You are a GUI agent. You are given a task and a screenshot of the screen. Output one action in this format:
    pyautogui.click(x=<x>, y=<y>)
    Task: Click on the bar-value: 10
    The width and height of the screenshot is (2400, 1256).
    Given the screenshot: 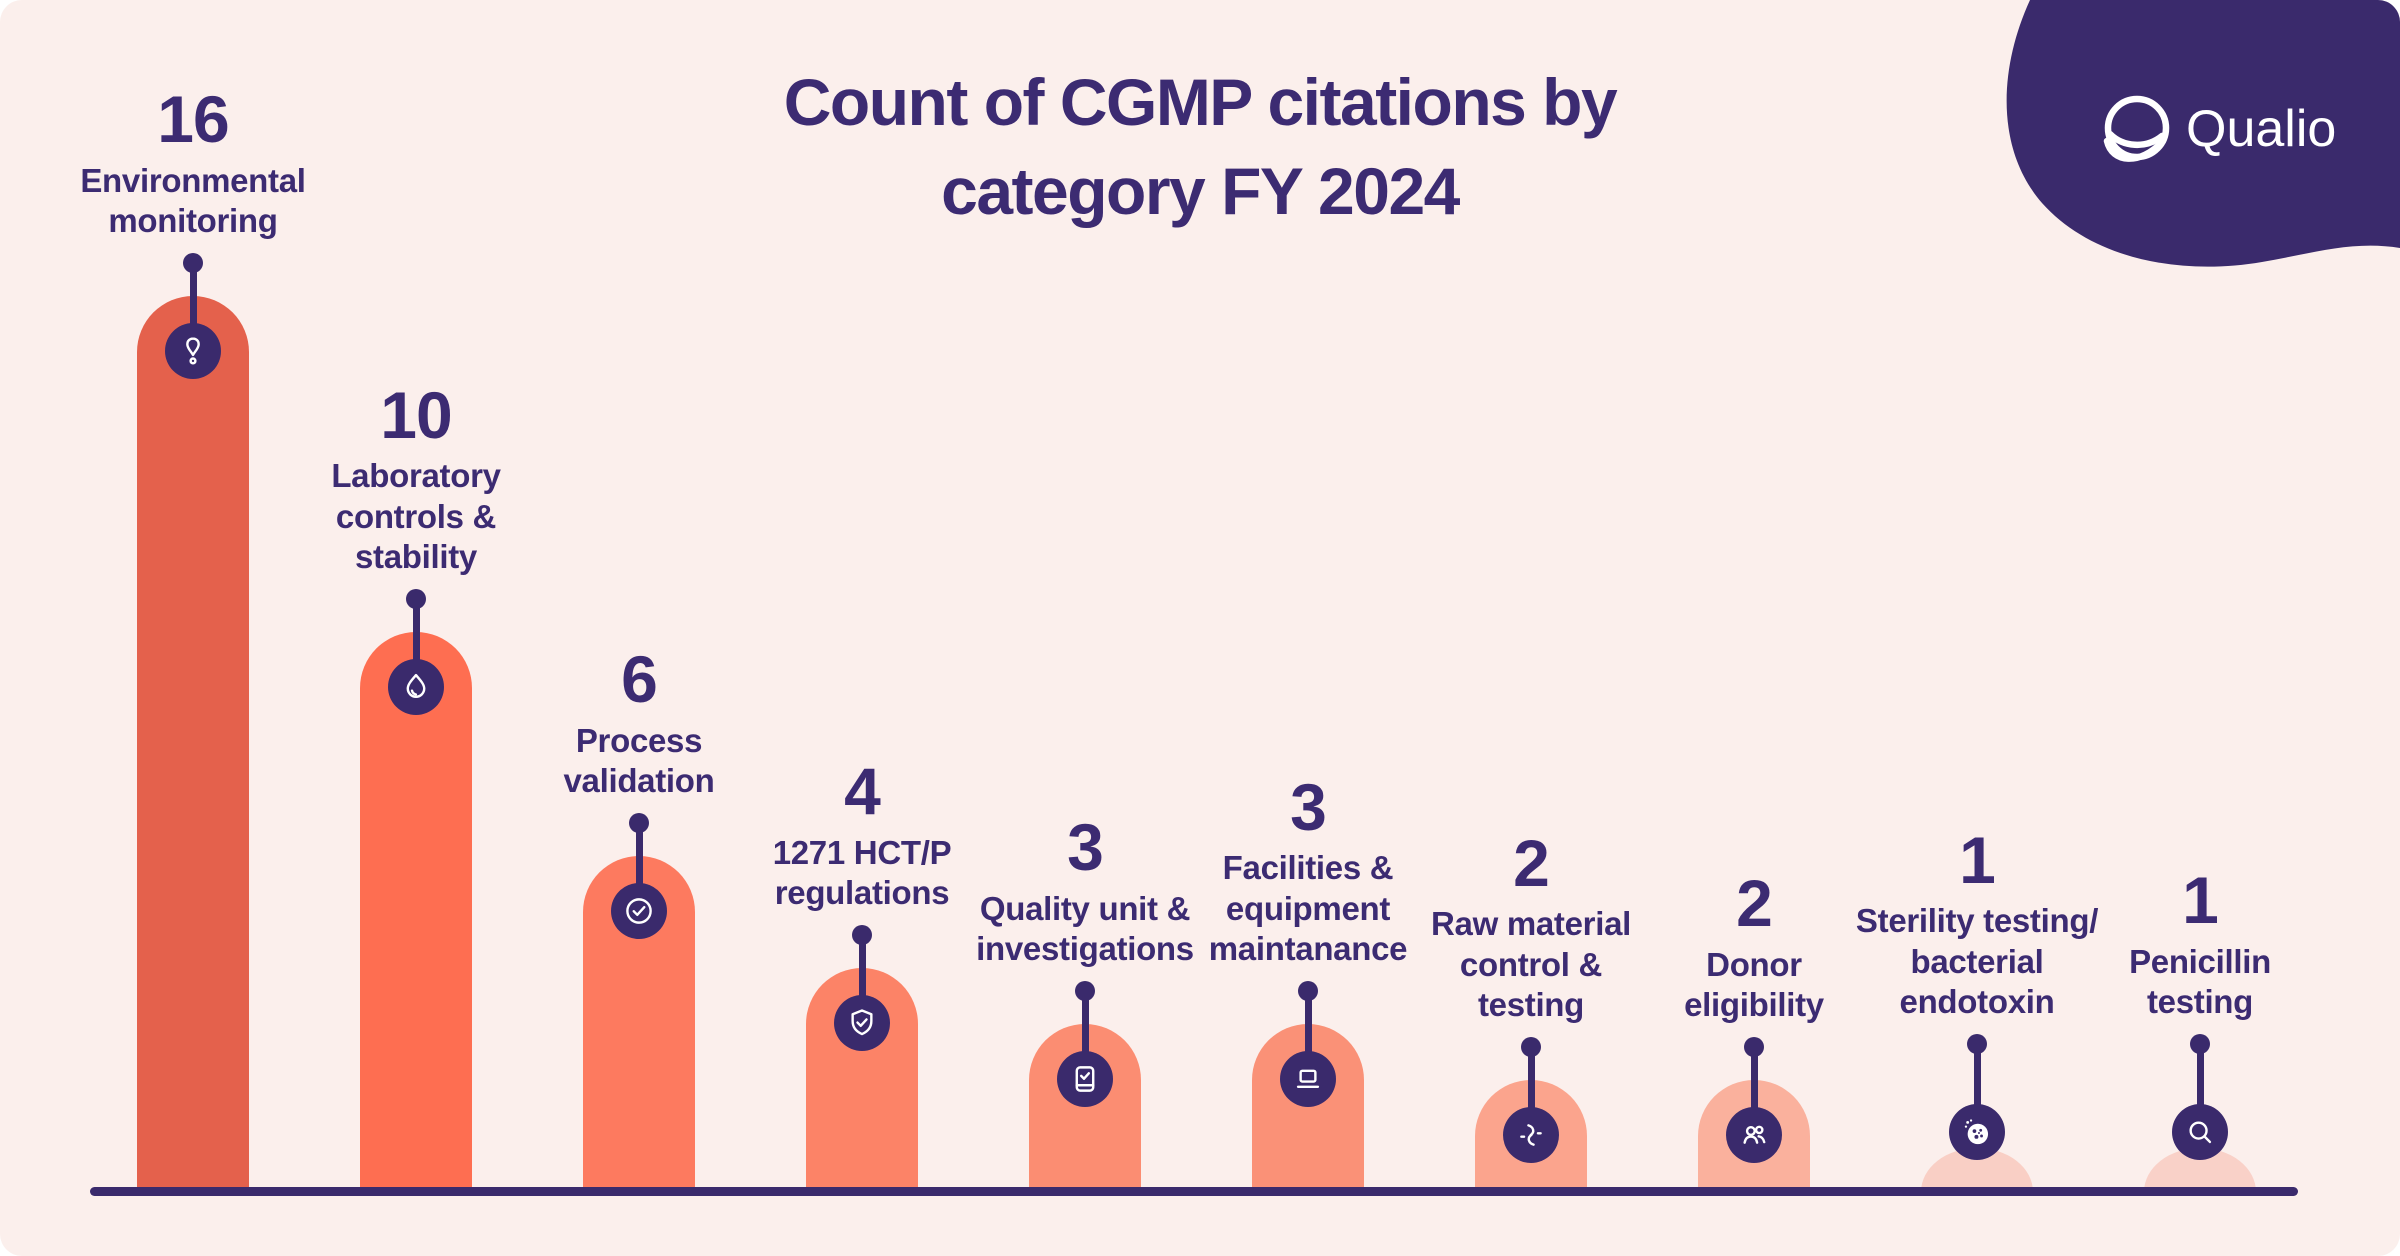 What is the action you would take?
    pyautogui.click(x=416, y=414)
    